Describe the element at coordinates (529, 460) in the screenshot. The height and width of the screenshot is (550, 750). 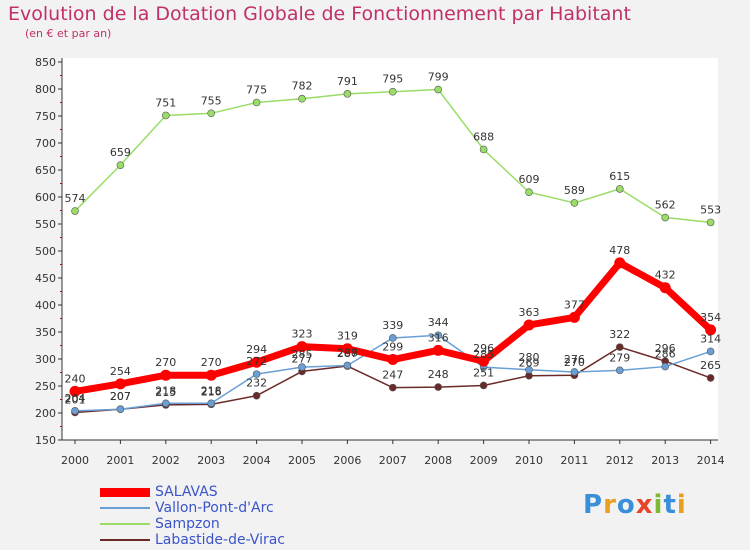
I see `x-tick-label: 2010` at that location.